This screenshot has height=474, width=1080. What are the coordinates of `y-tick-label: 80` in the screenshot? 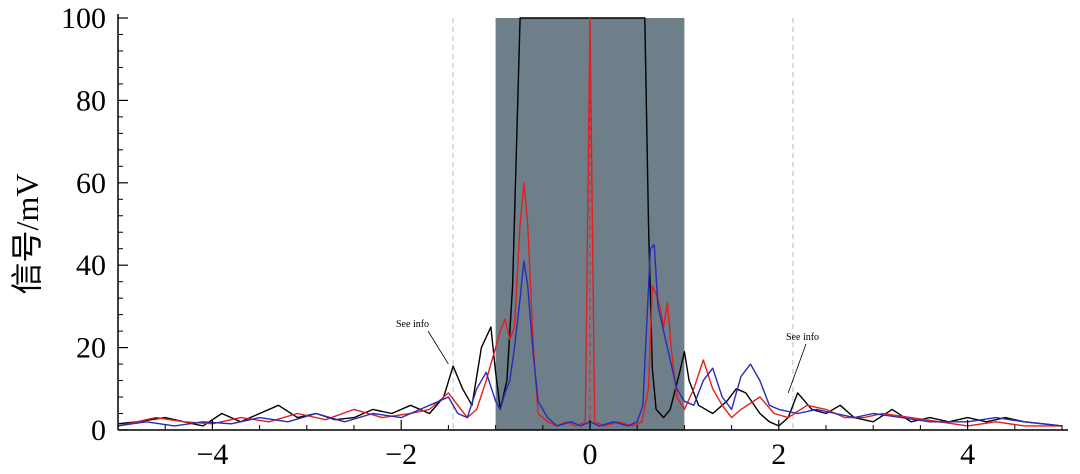 It's located at (91, 100).